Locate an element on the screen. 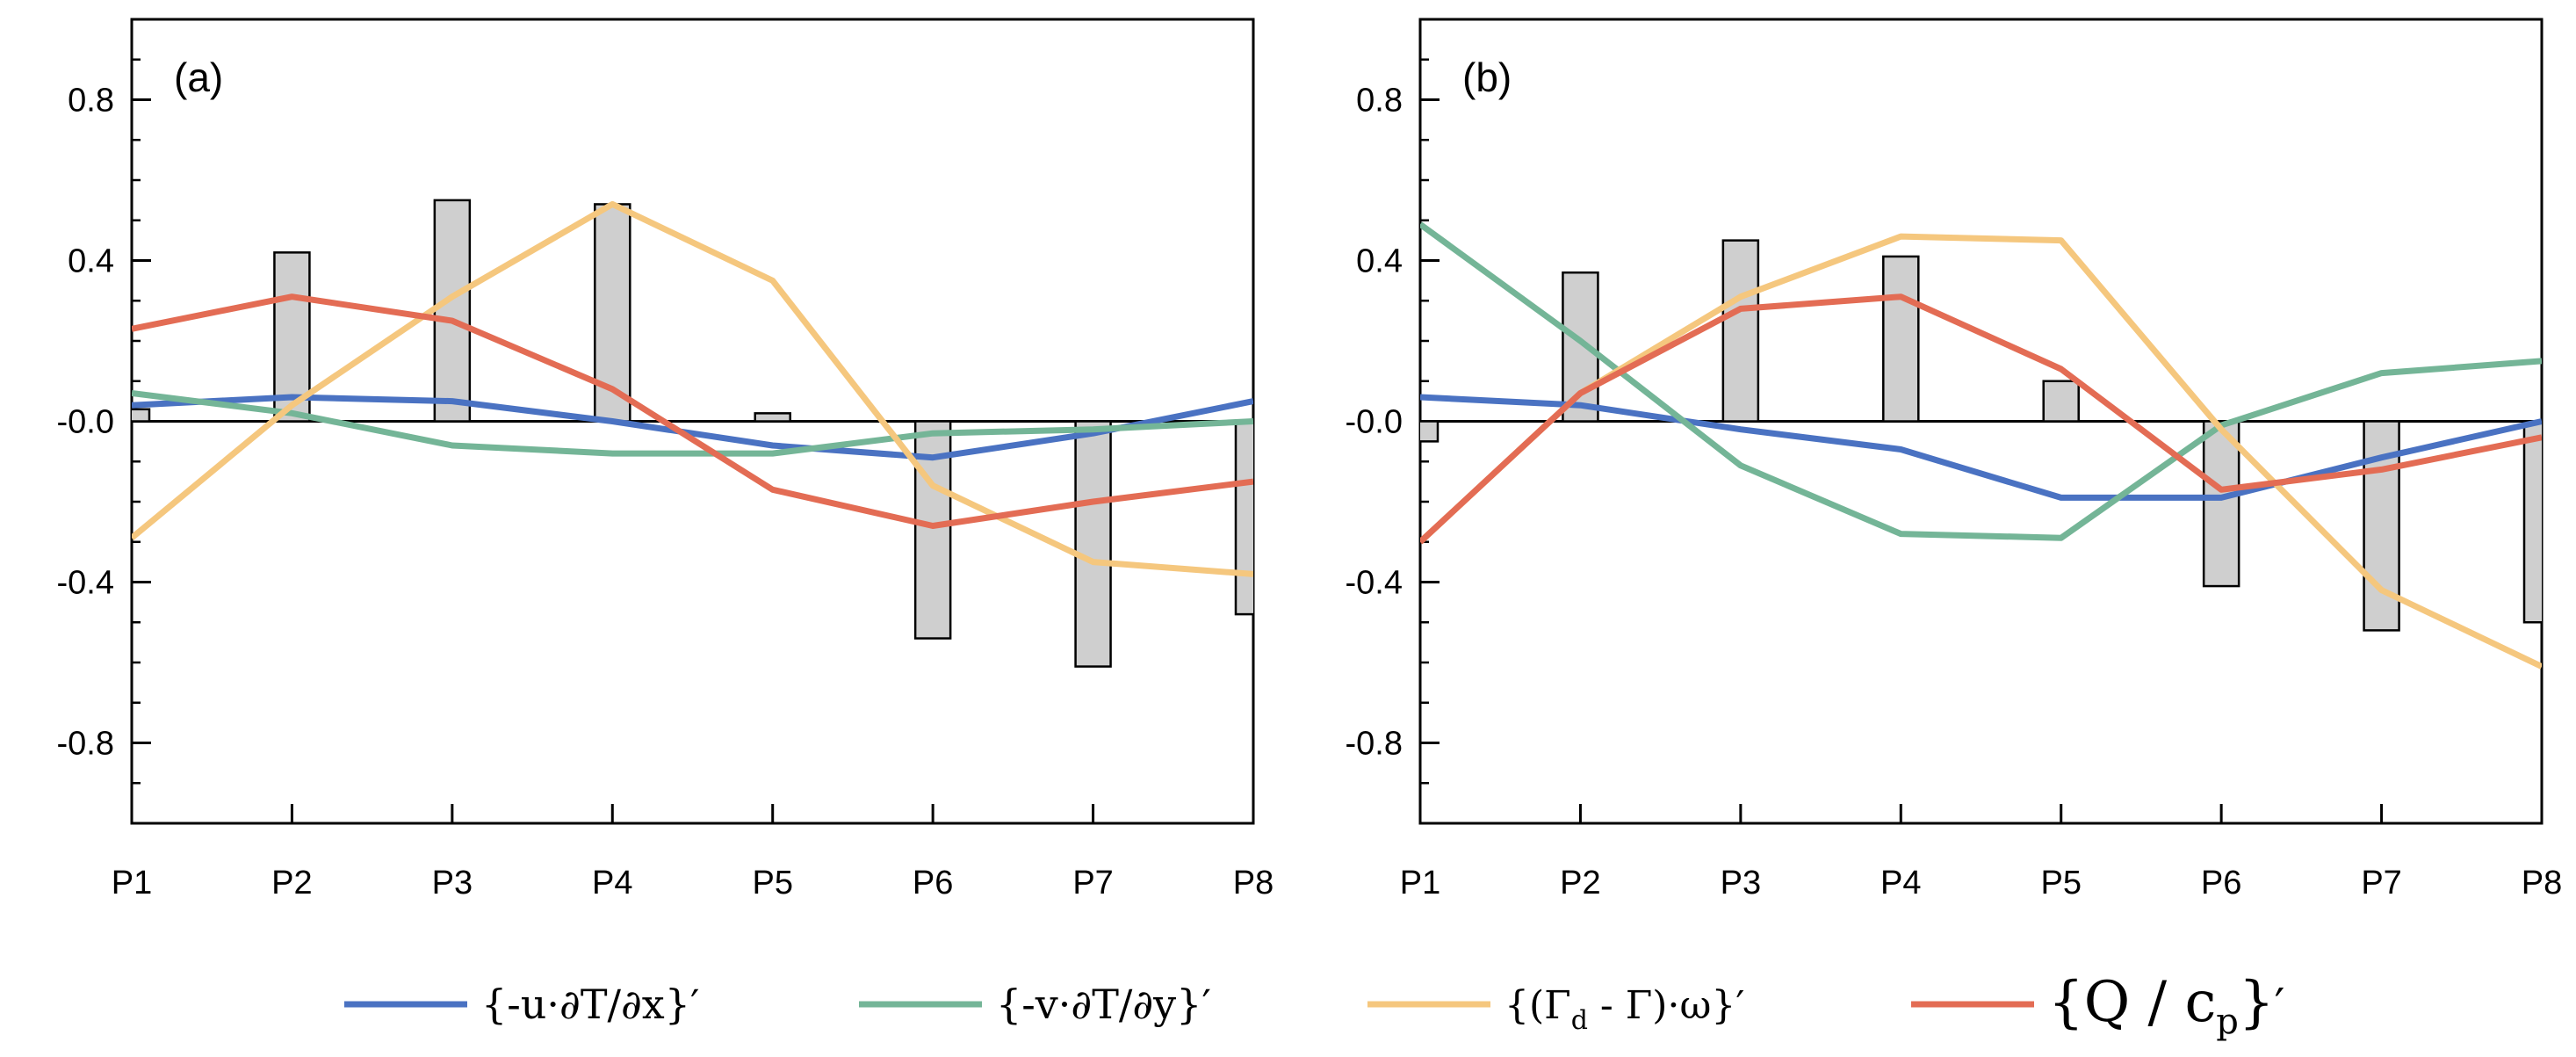  bar-p6 is located at coordinates (2221, 504).